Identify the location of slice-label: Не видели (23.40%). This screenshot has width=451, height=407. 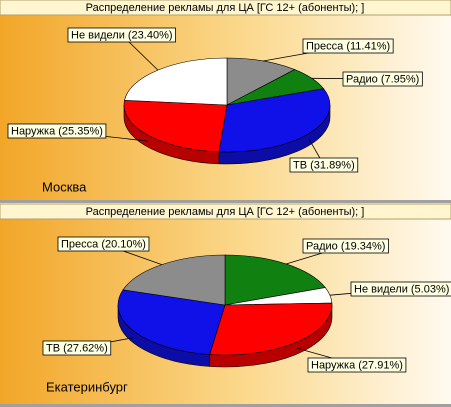
(122, 35).